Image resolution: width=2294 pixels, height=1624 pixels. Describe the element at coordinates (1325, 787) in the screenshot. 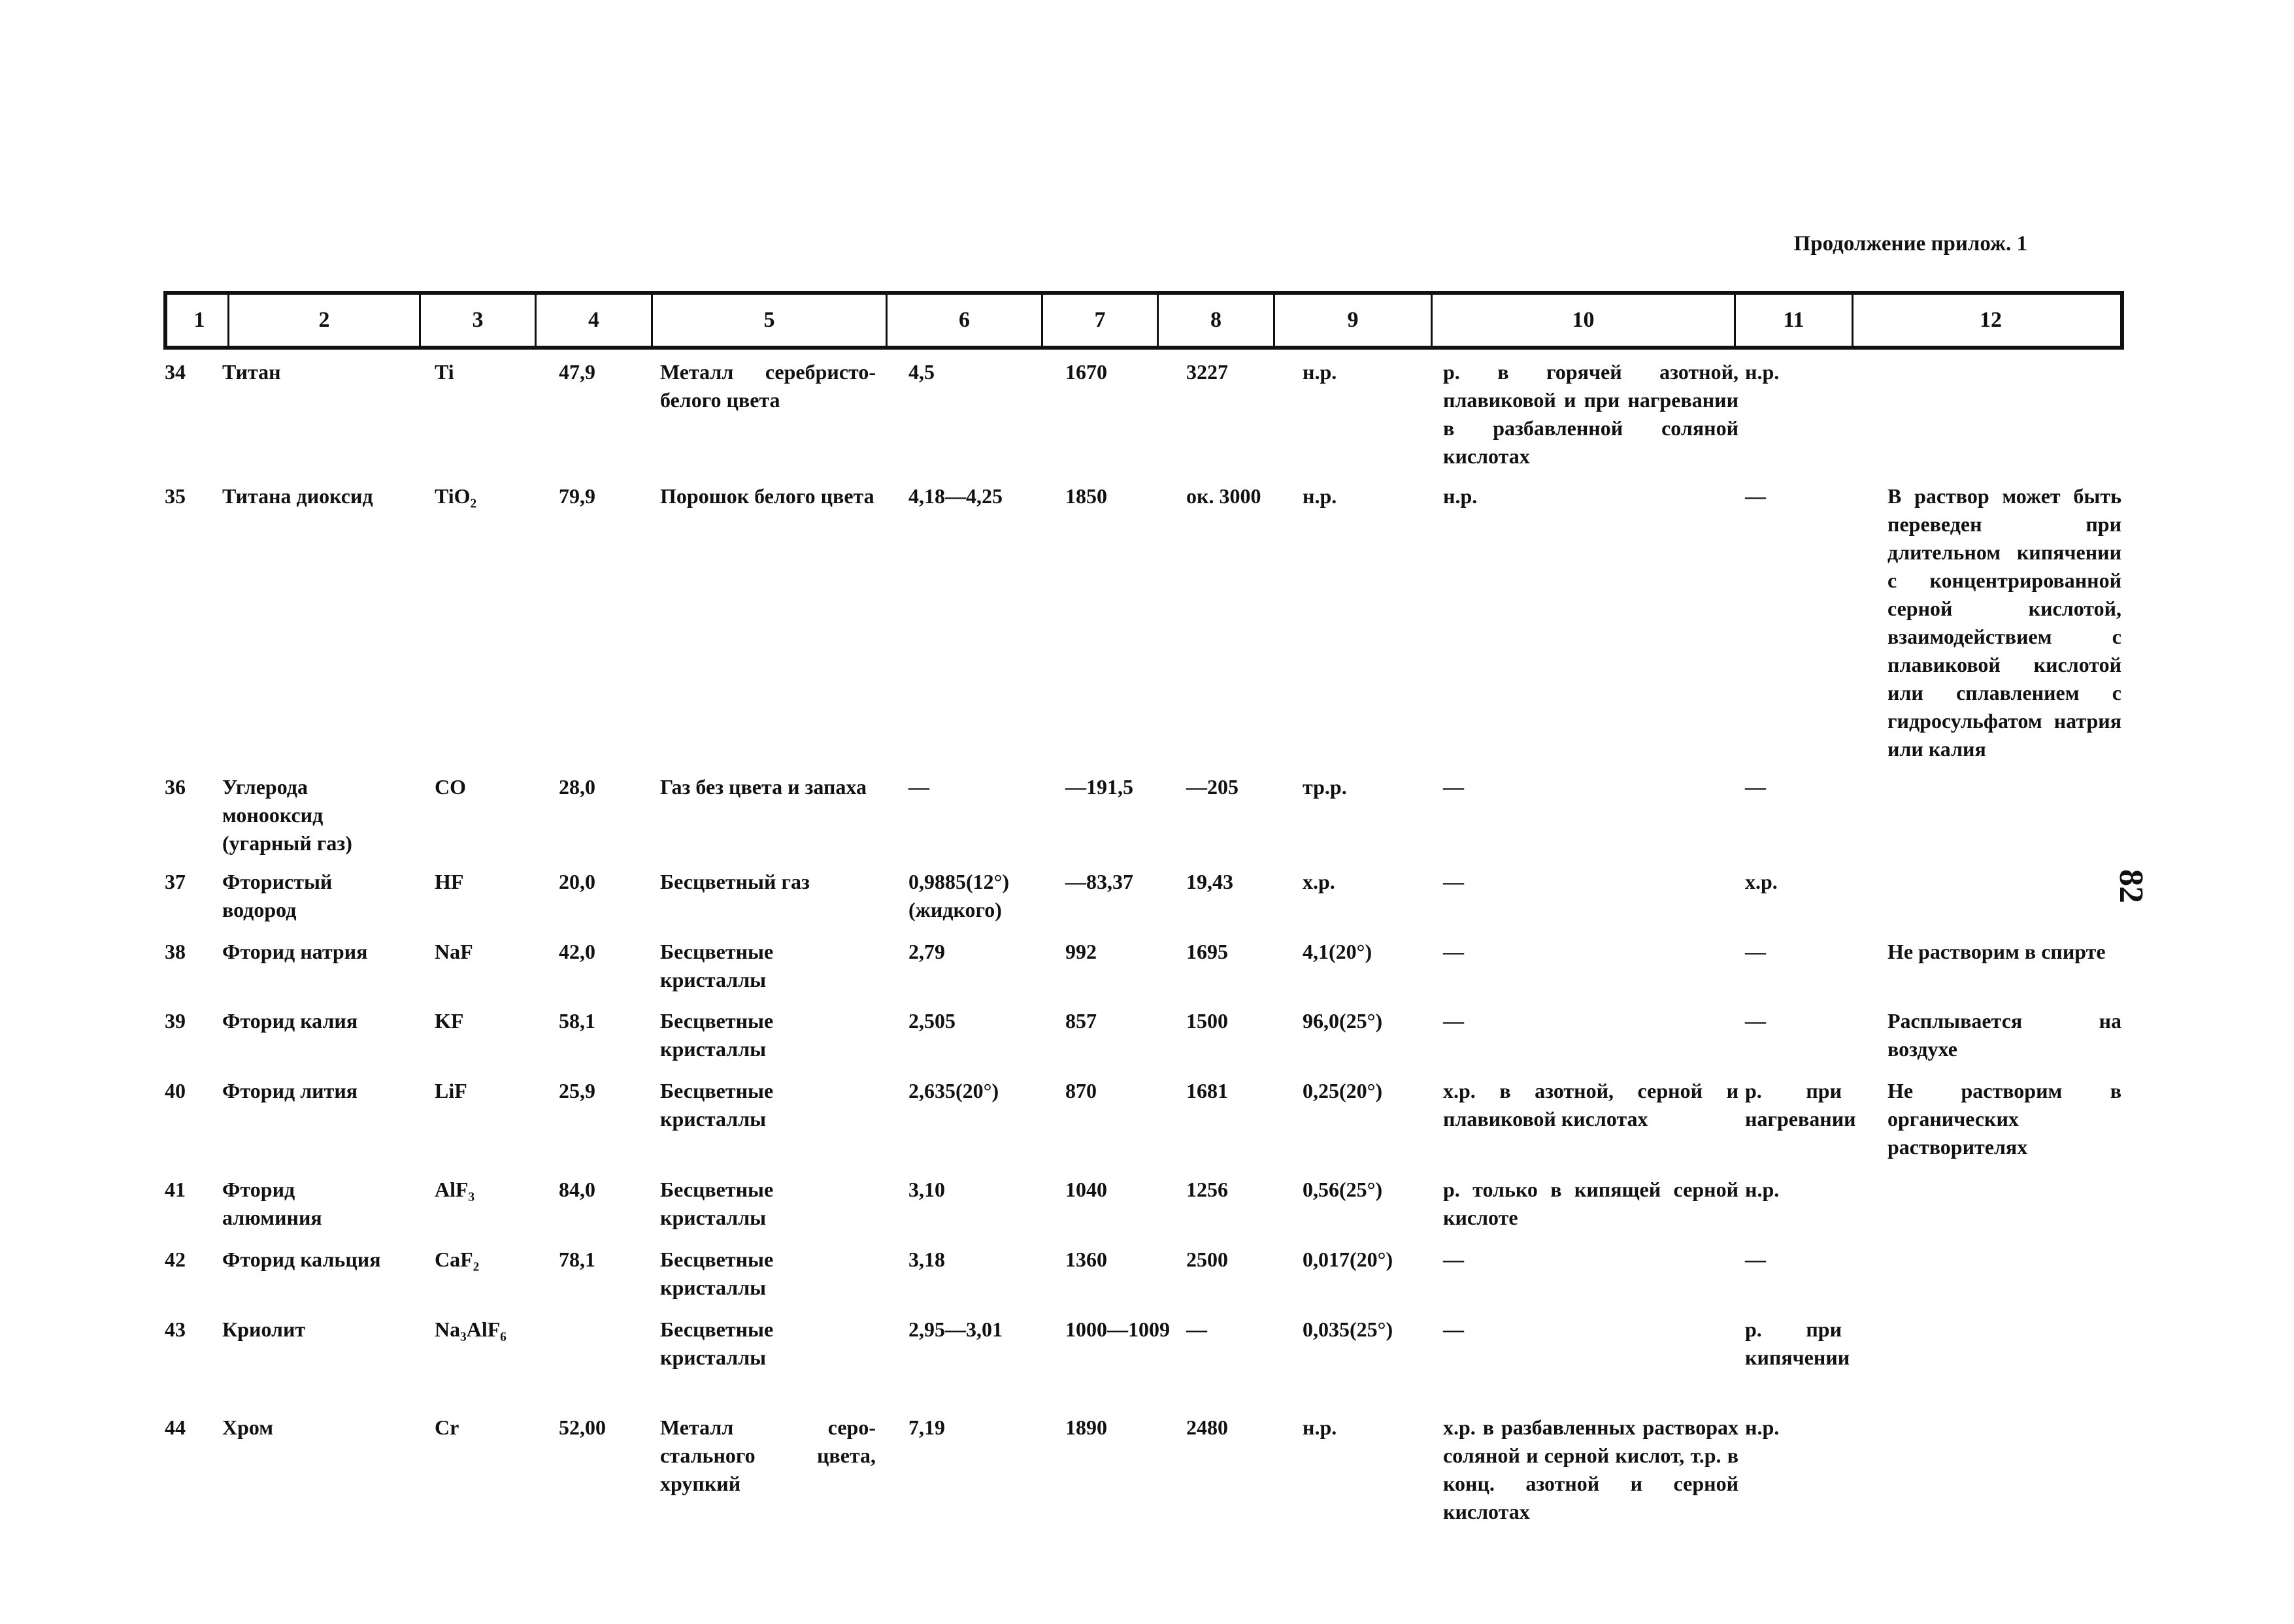

I see `cell-water: тр.р.` at that location.